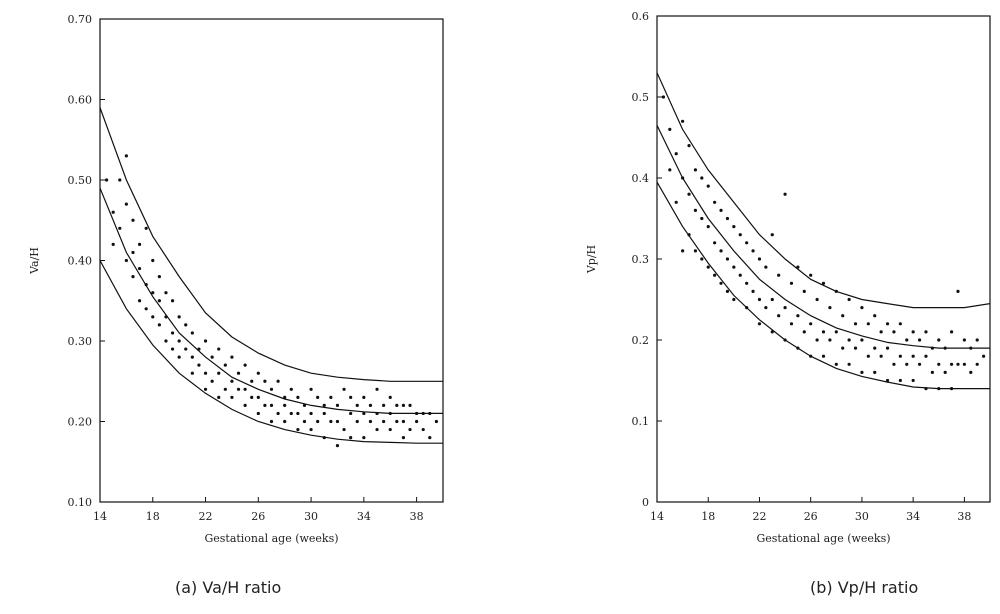 The width and height of the screenshot is (1000, 614). Describe the element at coordinates (258, 516) in the screenshot. I see `x-tick-label: 26` at that location.